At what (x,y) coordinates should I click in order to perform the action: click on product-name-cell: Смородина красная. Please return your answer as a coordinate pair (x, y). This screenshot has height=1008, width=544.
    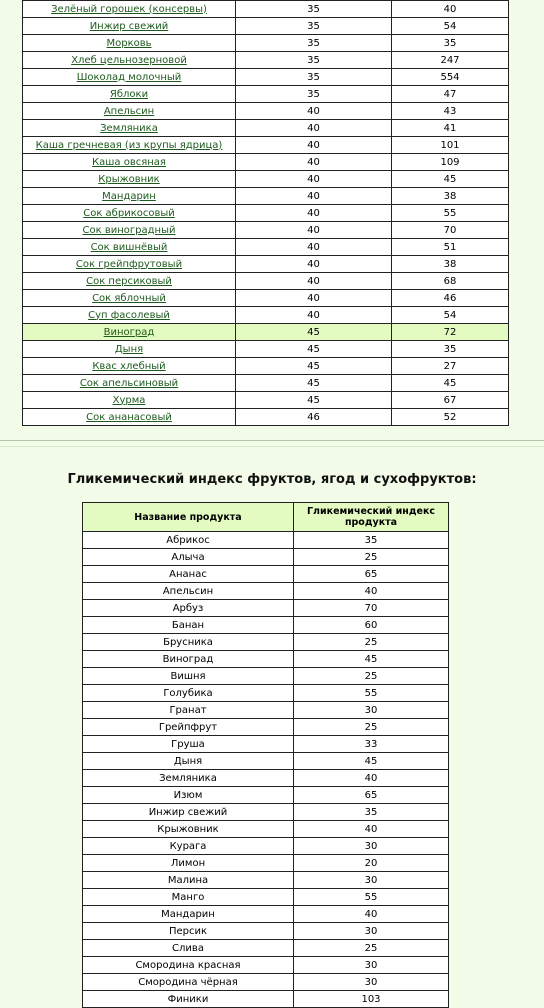
    Looking at the image, I should click on (188, 965).